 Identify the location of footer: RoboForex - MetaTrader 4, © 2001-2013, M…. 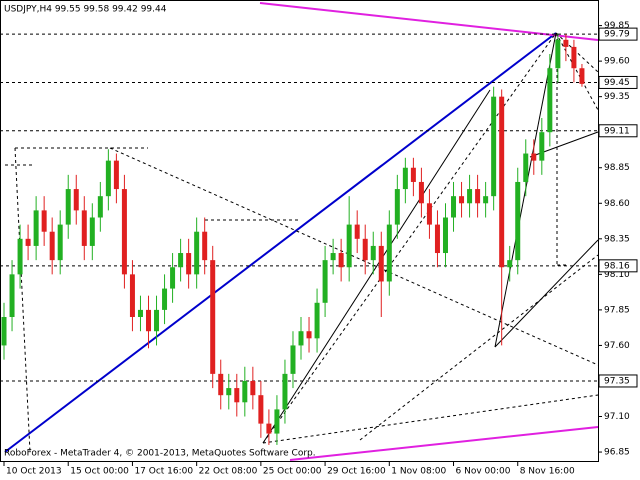
(160, 454).